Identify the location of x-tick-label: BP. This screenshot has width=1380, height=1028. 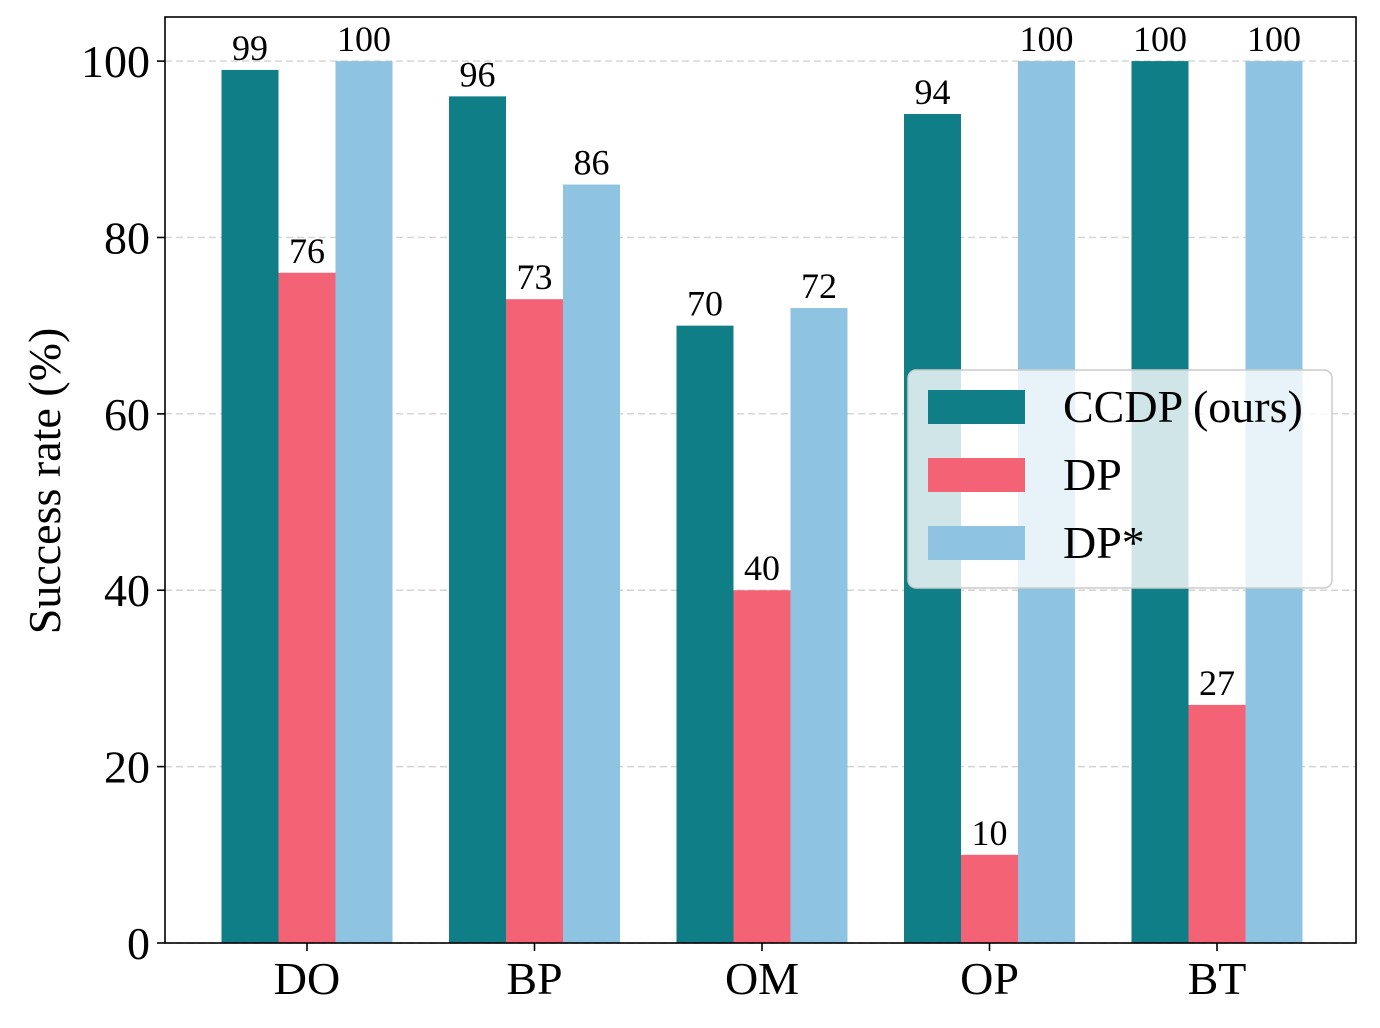
(534, 978).